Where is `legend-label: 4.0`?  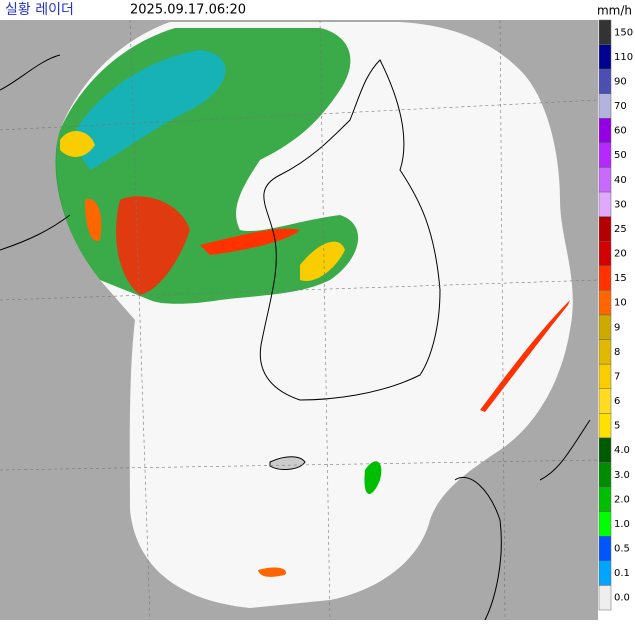 legend-label: 4.0 is located at coordinates (622, 450).